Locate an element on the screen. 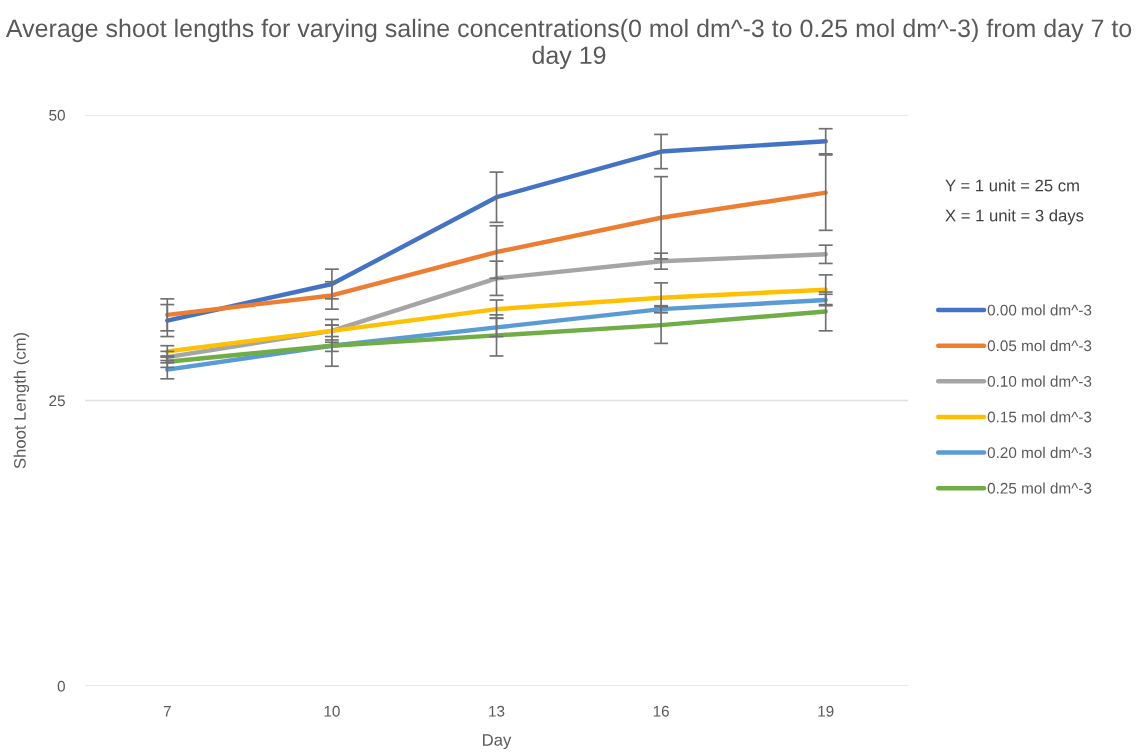  text: Y = 1 unit = 25 cm is located at coordinates (1012, 185).